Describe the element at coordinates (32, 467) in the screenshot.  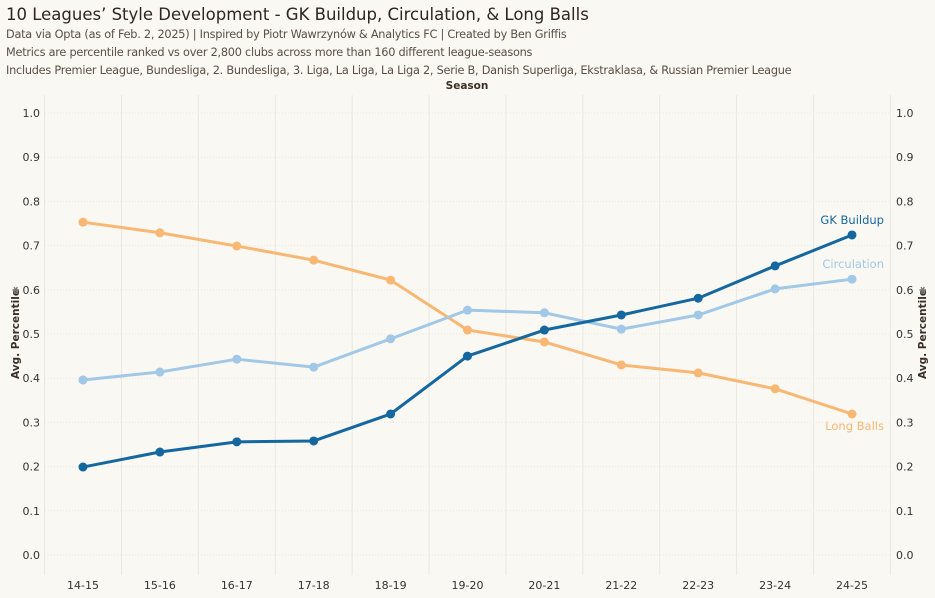
I see `y-tick-left: 0.2` at that location.